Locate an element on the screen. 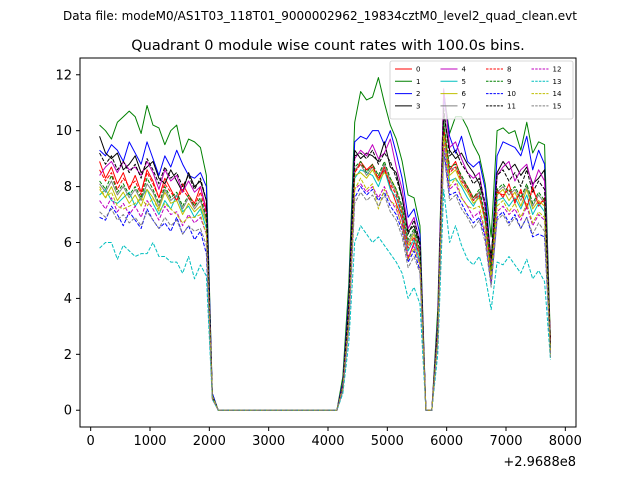 The width and height of the screenshot is (640, 480). x-tick-label: 5000 is located at coordinates (387, 441).